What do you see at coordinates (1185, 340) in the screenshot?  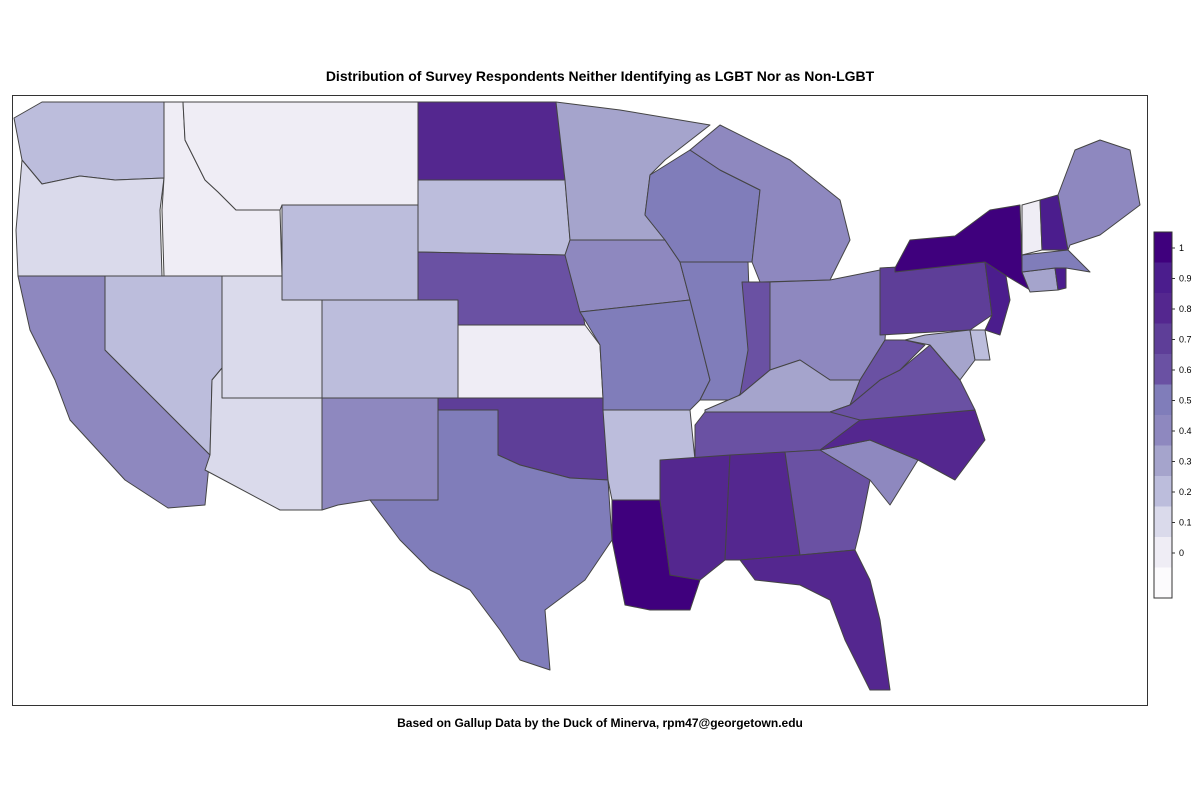 I see `legend-label: 0.7` at bounding box center [1185, 340].